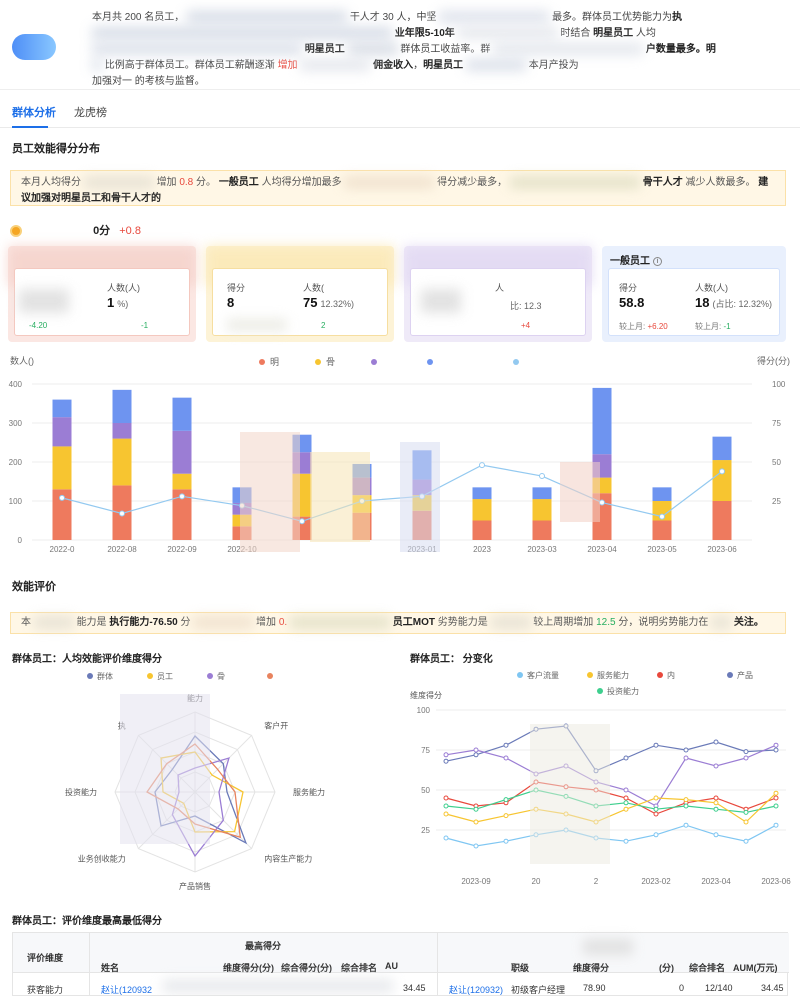 The image size is (800, 996). What do you see at coordinates (20, 540) in the screenshot?
I see `left-tick: 0` at bounding box center [20, 540].